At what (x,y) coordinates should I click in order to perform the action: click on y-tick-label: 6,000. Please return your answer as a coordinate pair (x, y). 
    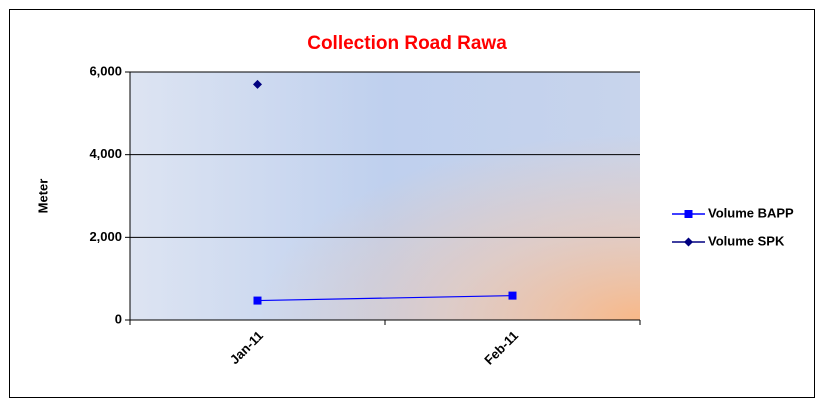
    Looking at the image, I should click on (105, 70).